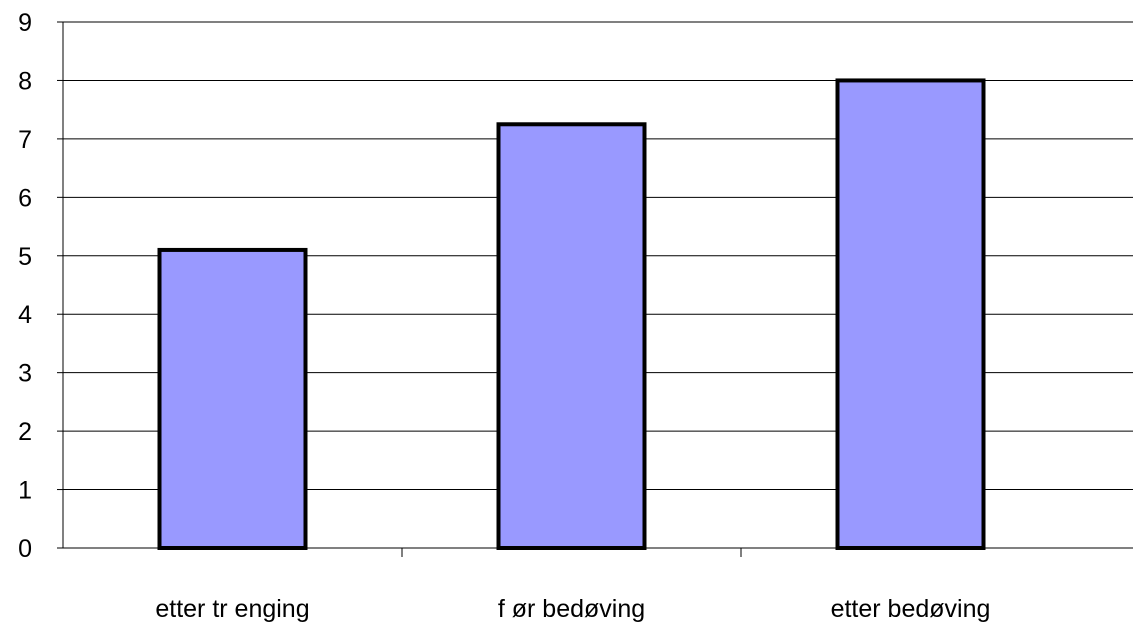 This screenshot has height=625, width=1133. Describe the element at coordinates (25, 374) in the screenshot. I see `y-tick-label: 3` at that location.